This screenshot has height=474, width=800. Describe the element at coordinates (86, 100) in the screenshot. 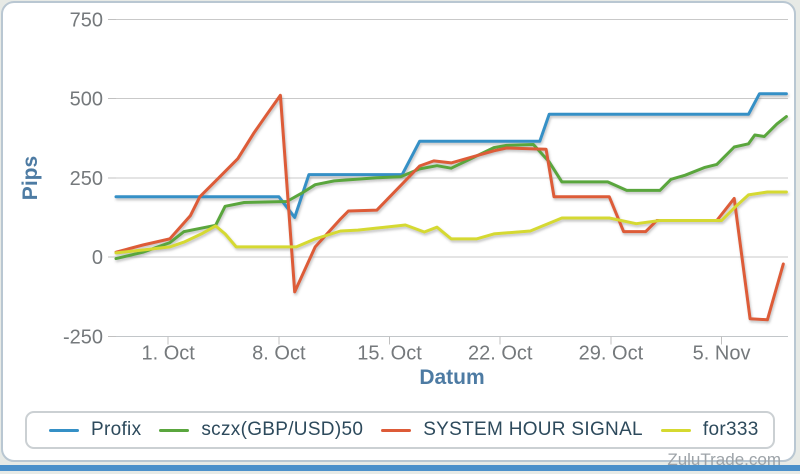

I see `y-tick-label: 500` at that location.